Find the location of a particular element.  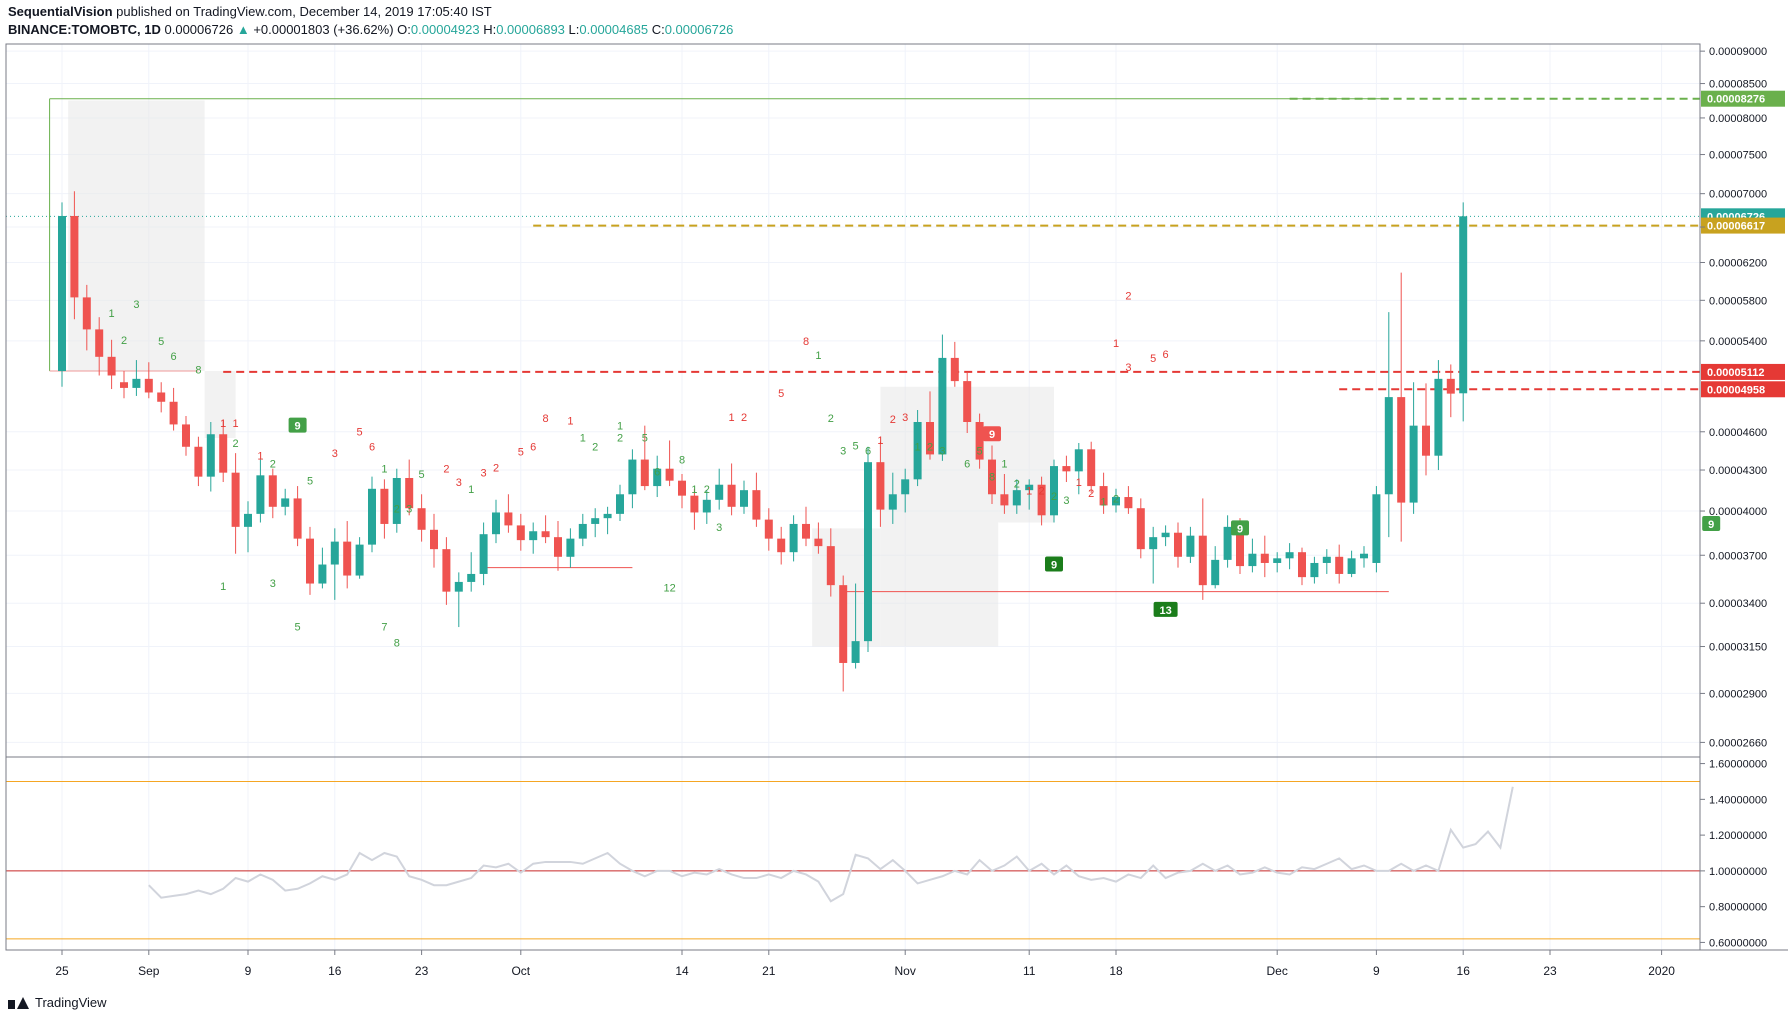

indicator-tick-label: 1.60000000 is located at coordinates (1738, 765).